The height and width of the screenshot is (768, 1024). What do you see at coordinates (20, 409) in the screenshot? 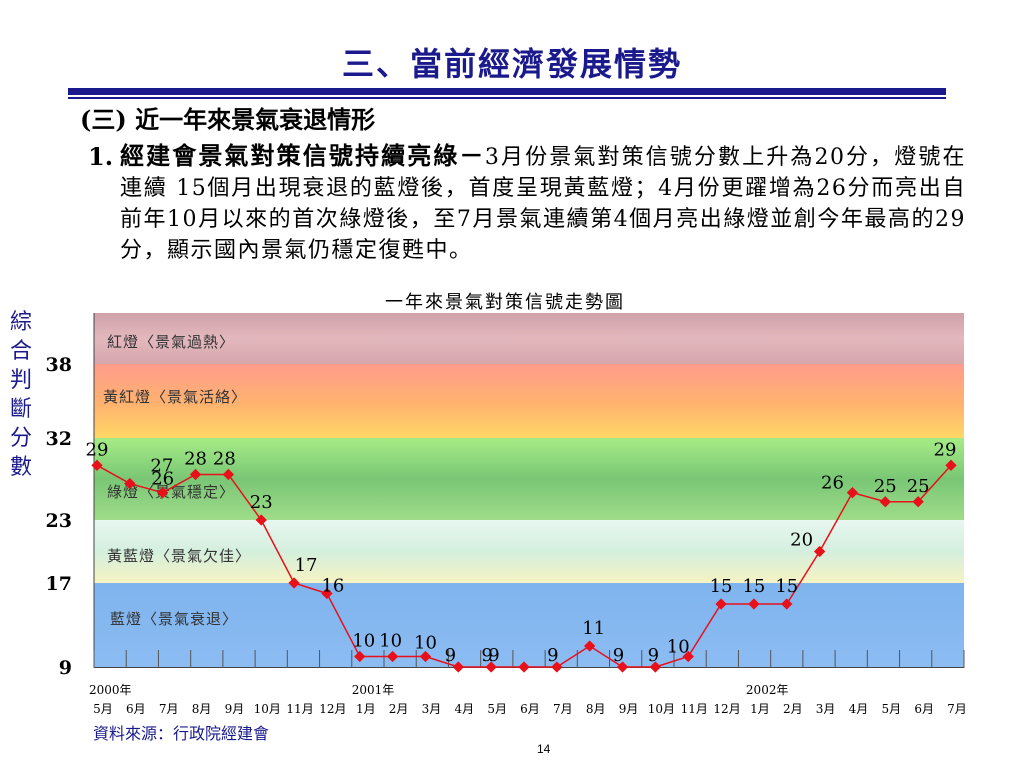
I see `y-axis-label-char-3: 斷` at bounding box center [20, 409].